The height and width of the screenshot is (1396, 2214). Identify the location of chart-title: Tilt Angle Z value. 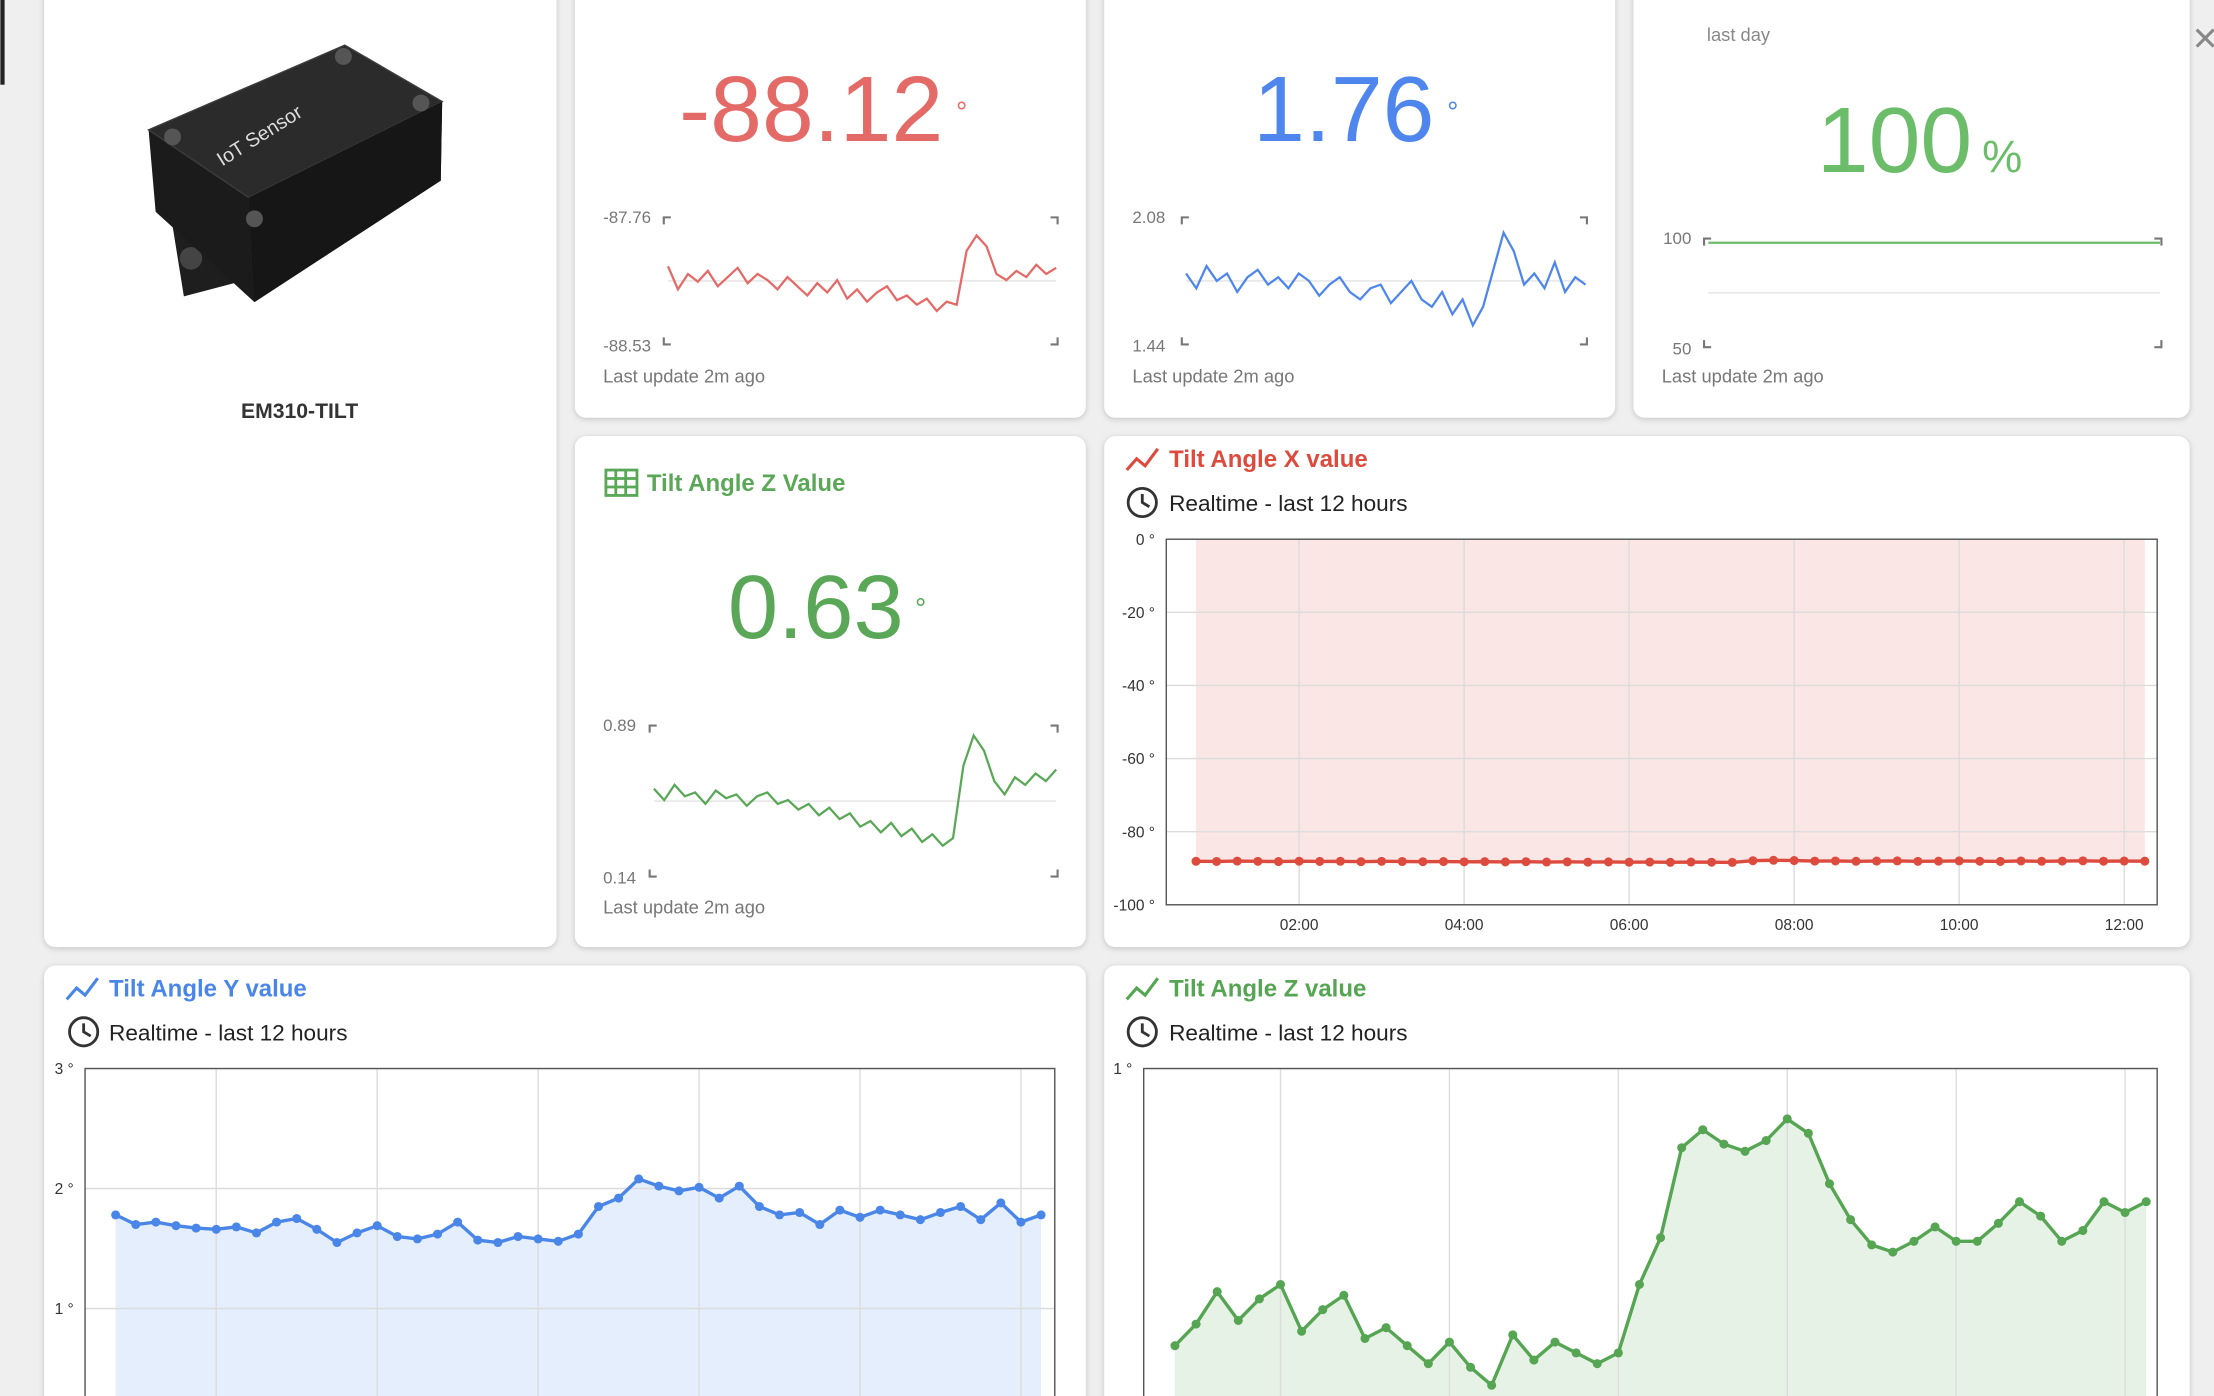
(1267, 989).